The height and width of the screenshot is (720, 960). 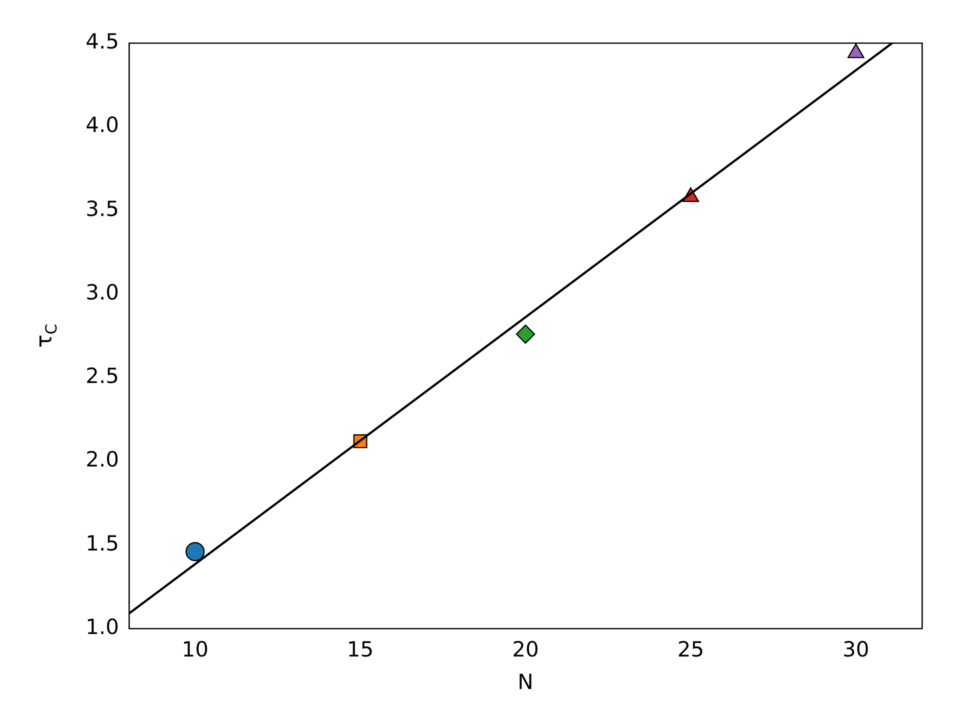 I want to click on y-tick-label: 2.0, so click(x=102, y=460).